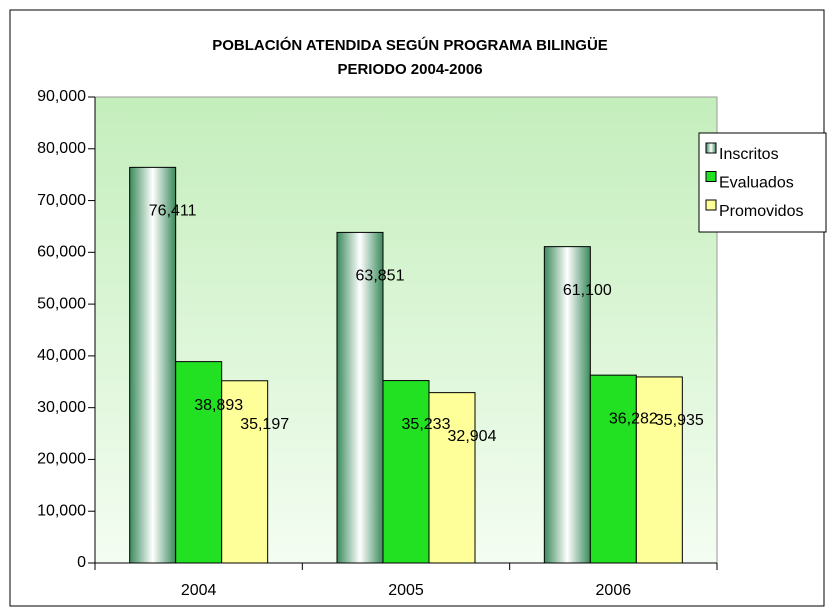 This screenshot has height=616, width=834. What do you see at coordinates (587, 290) in the screenshot?
I see `data-label: 61,100` at bounding box center [587, 290].